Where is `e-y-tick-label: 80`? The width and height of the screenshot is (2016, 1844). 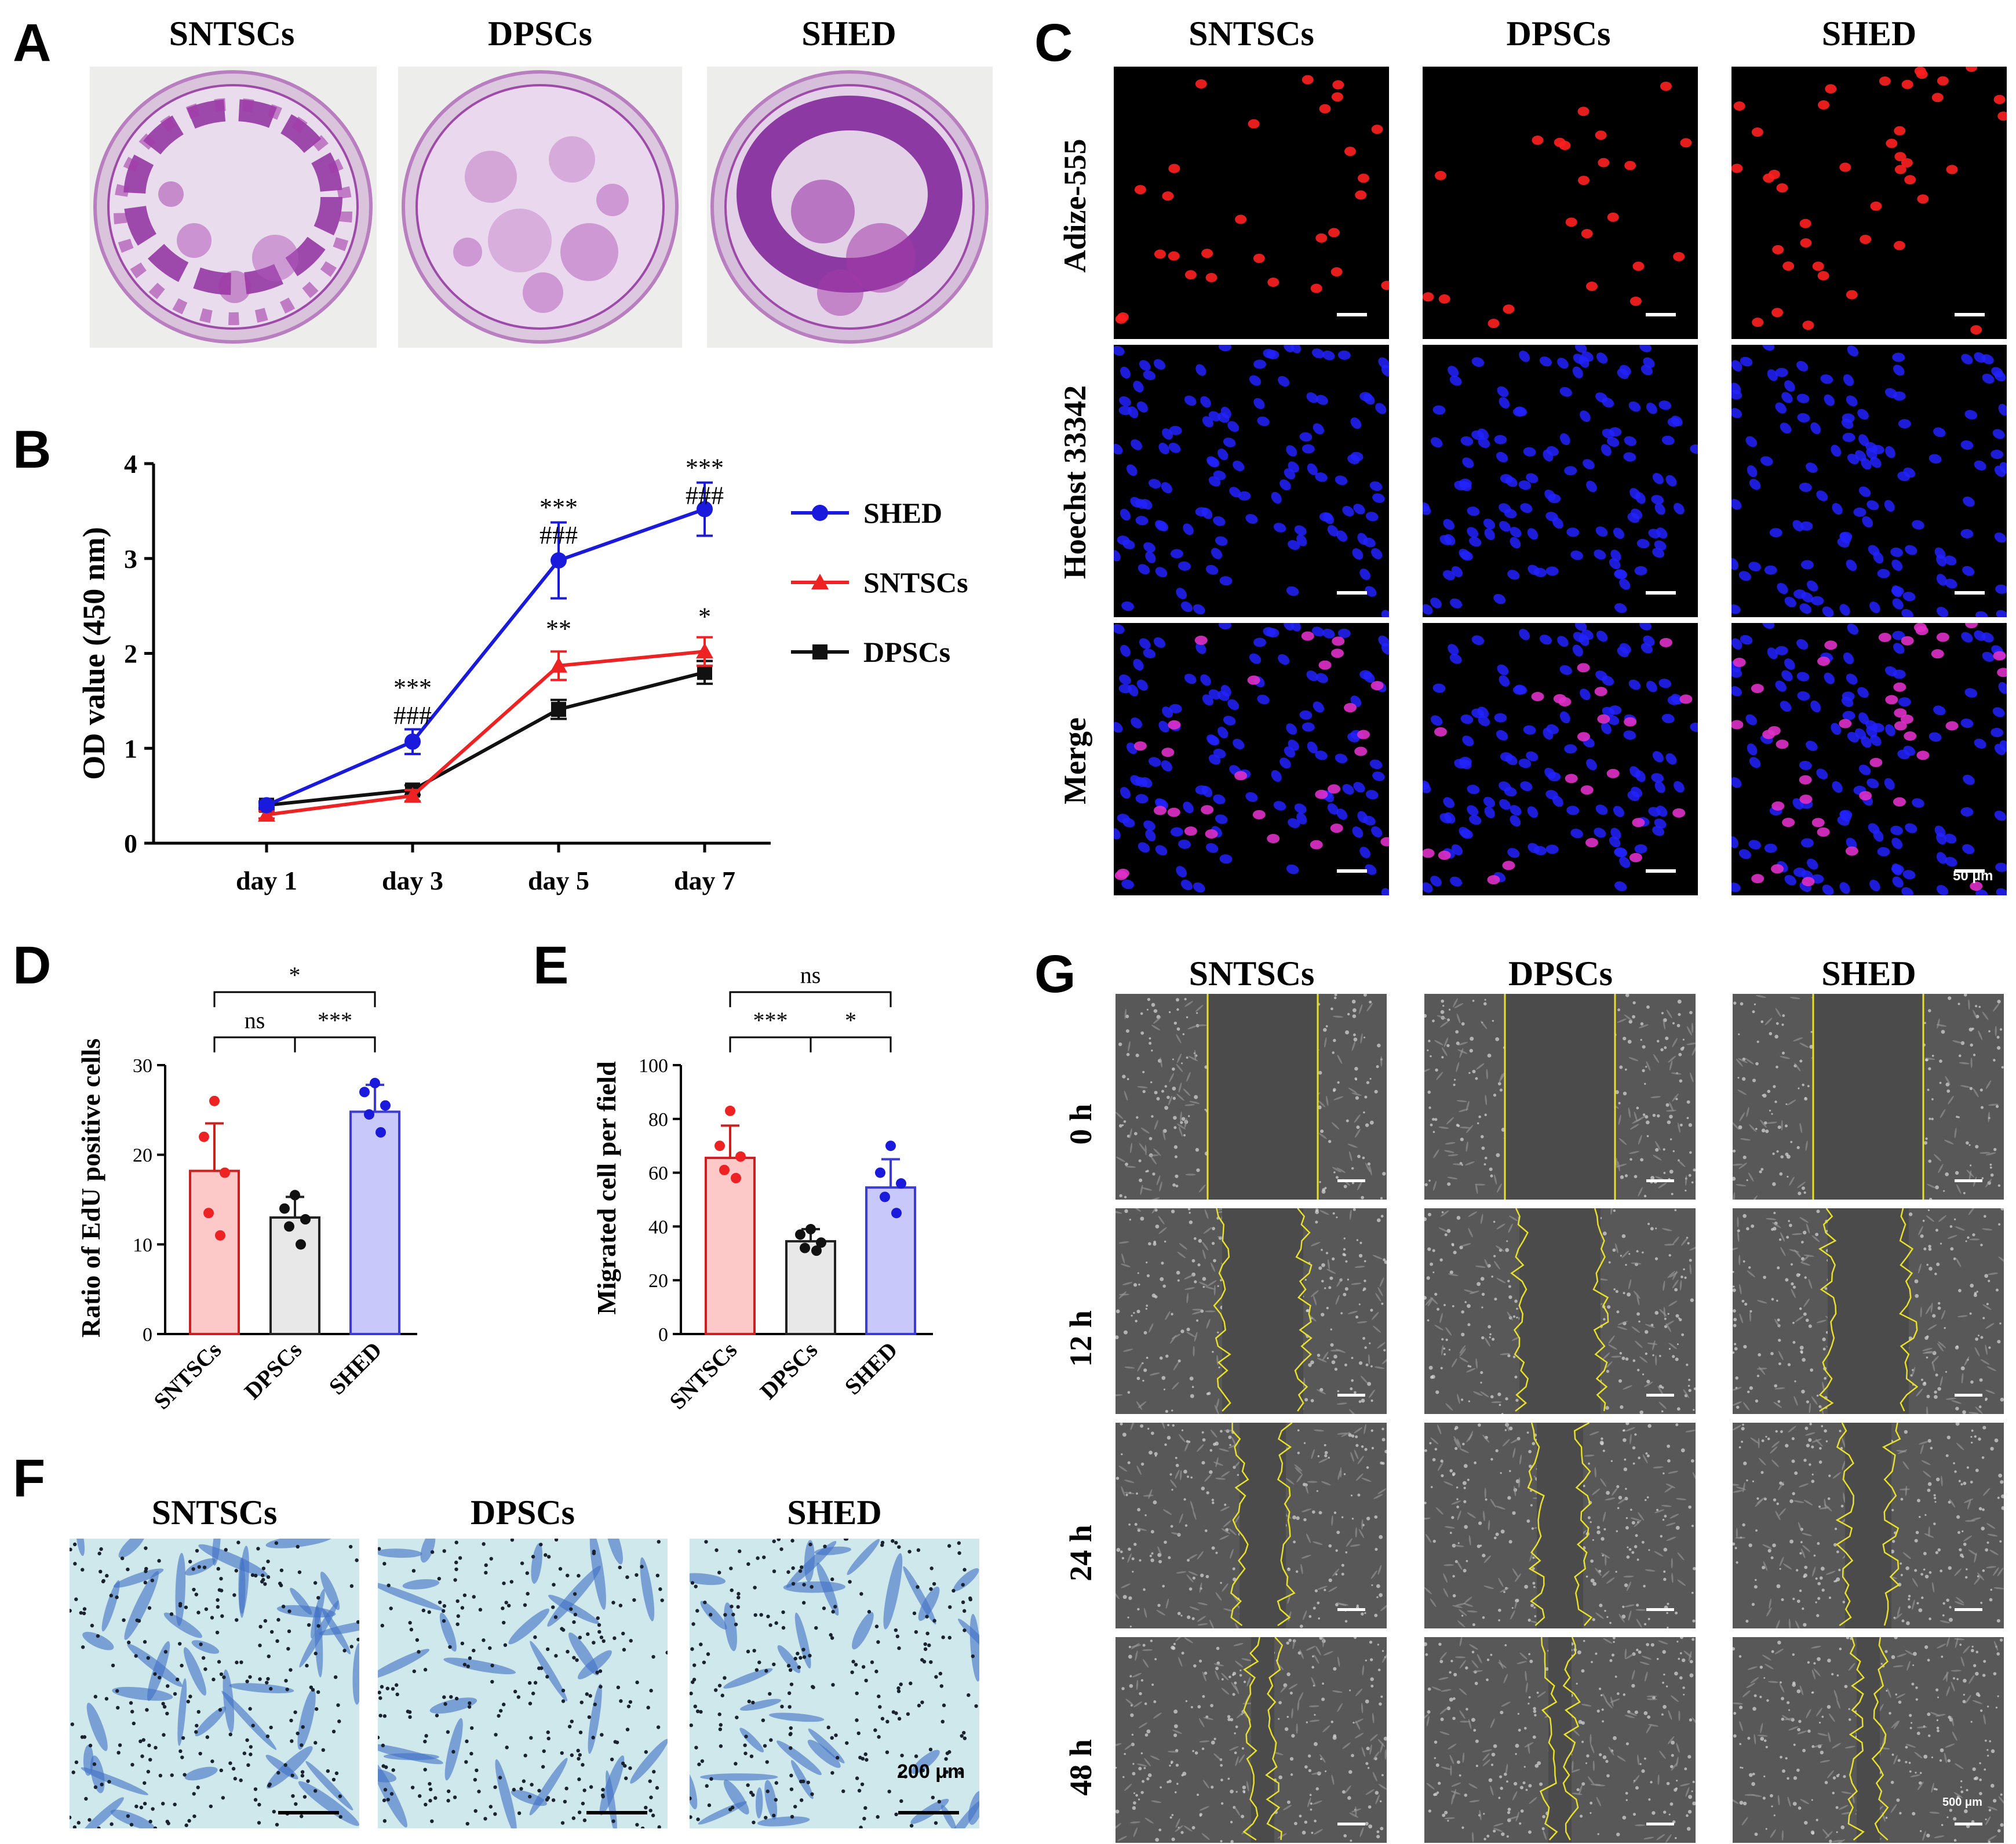 e-y-tick-label: 80 is located at coordinates (658, 1120).